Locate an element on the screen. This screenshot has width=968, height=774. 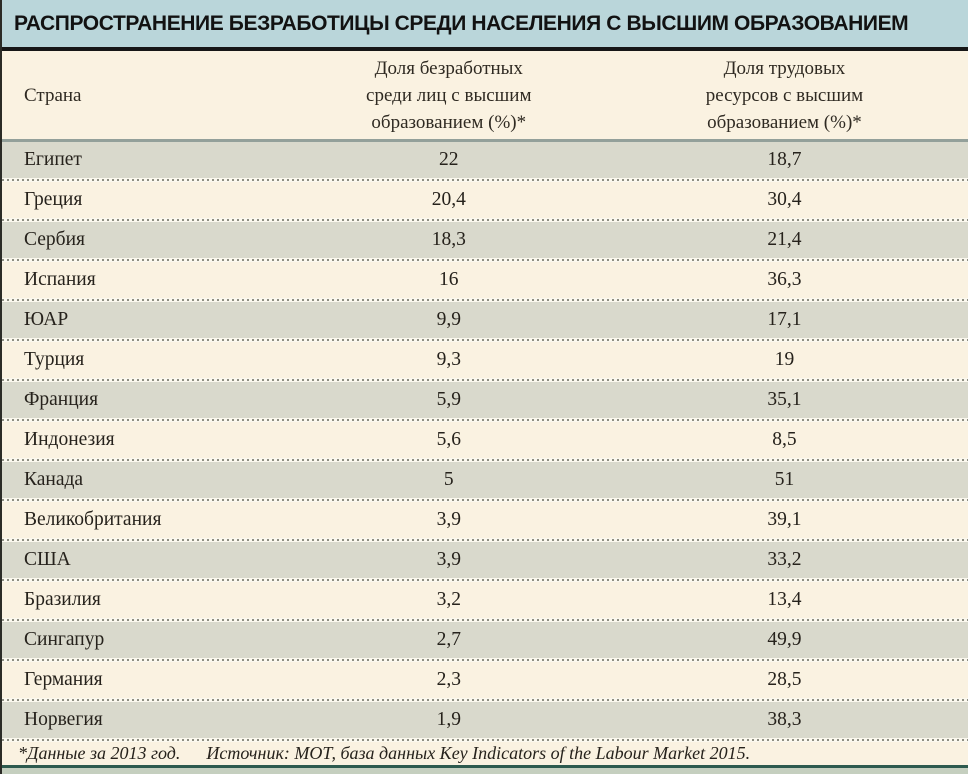
country-cell: Испания is located at coordinates (60, 279).